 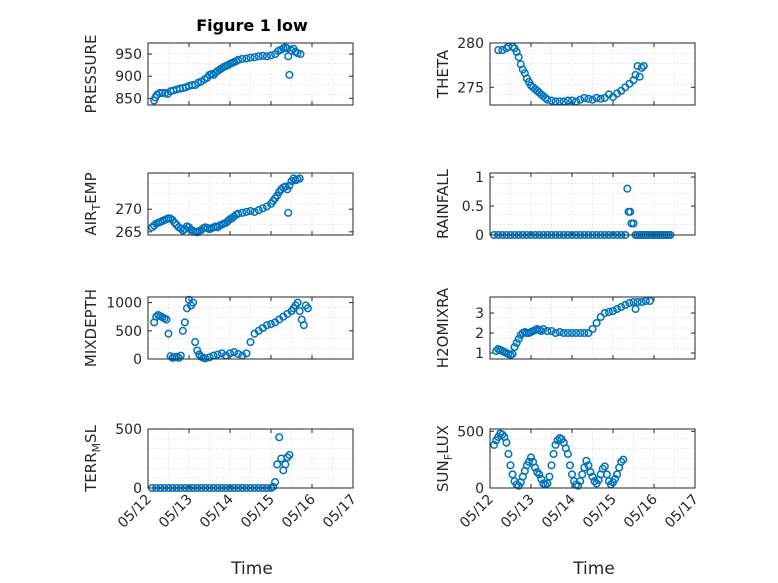 I want to click on y-axis-label: RAINFALL, so click(x=443, y=203).